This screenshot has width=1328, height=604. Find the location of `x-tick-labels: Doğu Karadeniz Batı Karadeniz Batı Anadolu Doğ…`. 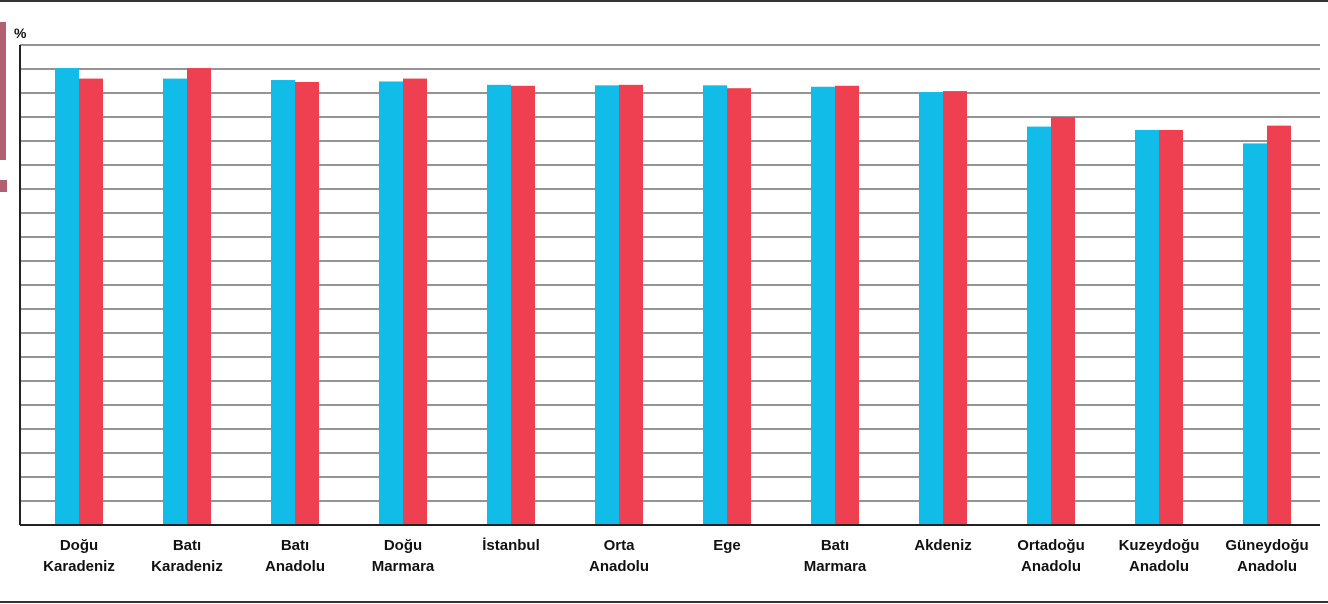

x-tick-labels: Doğu Karadeniz Batı Karadeniz Batı Anadolu Doğ… is located at coordinates (676, 556).